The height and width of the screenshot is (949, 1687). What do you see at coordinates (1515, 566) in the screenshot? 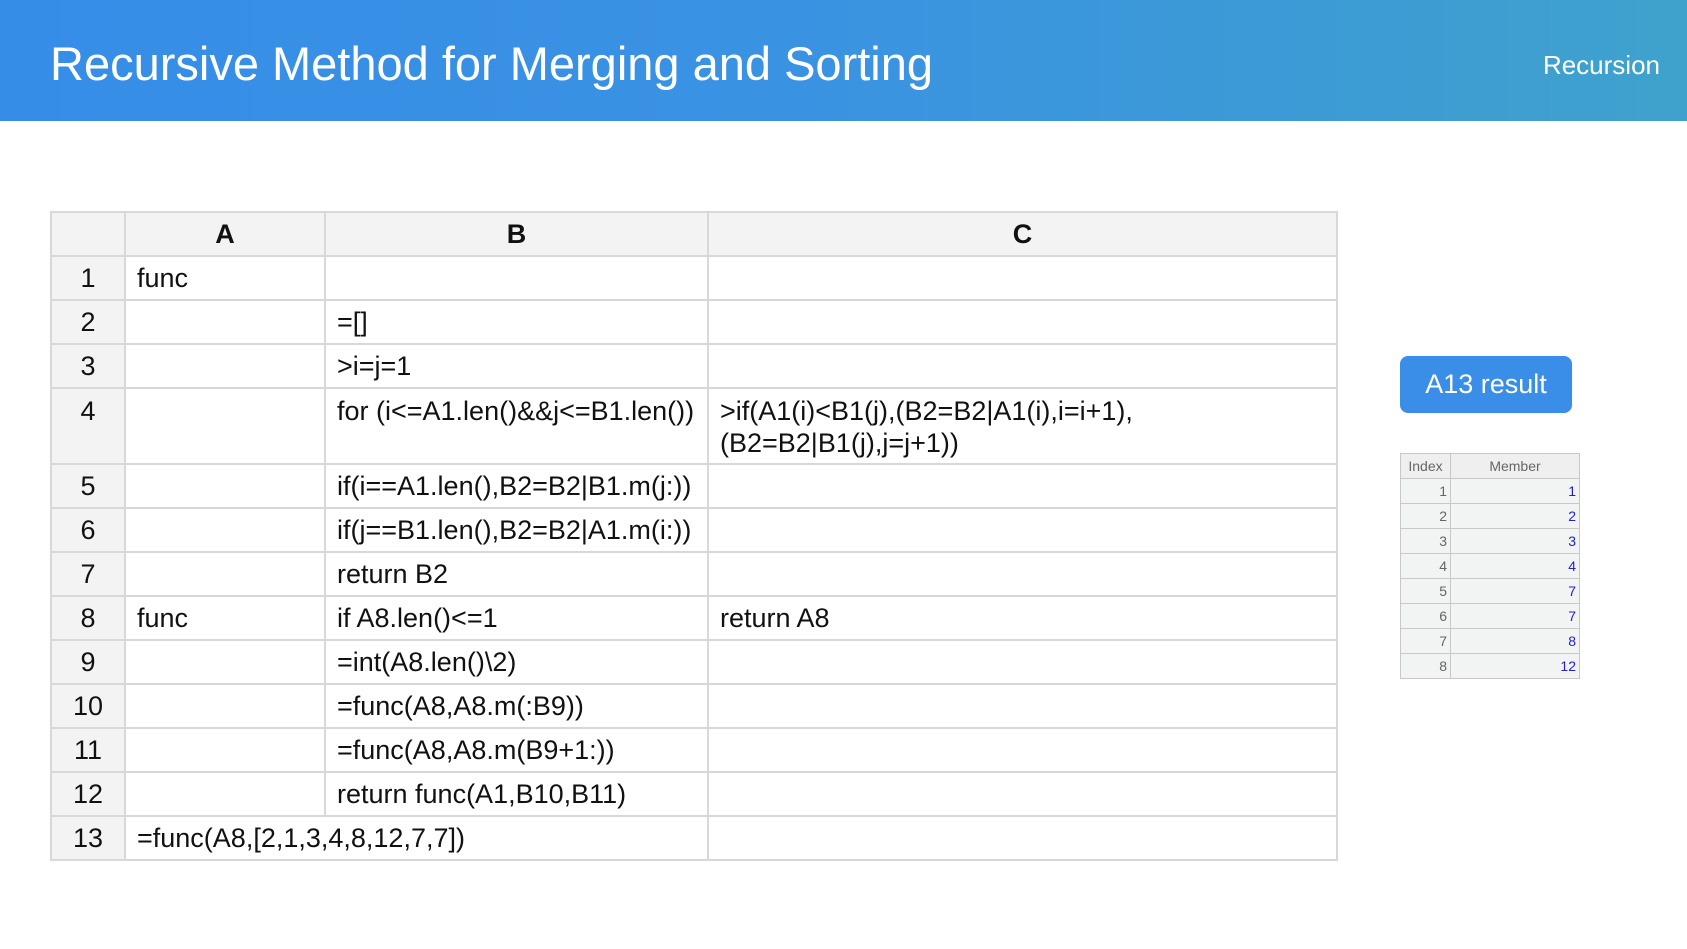
I see `member-cell: 4` at bounding box center [1515, 566].